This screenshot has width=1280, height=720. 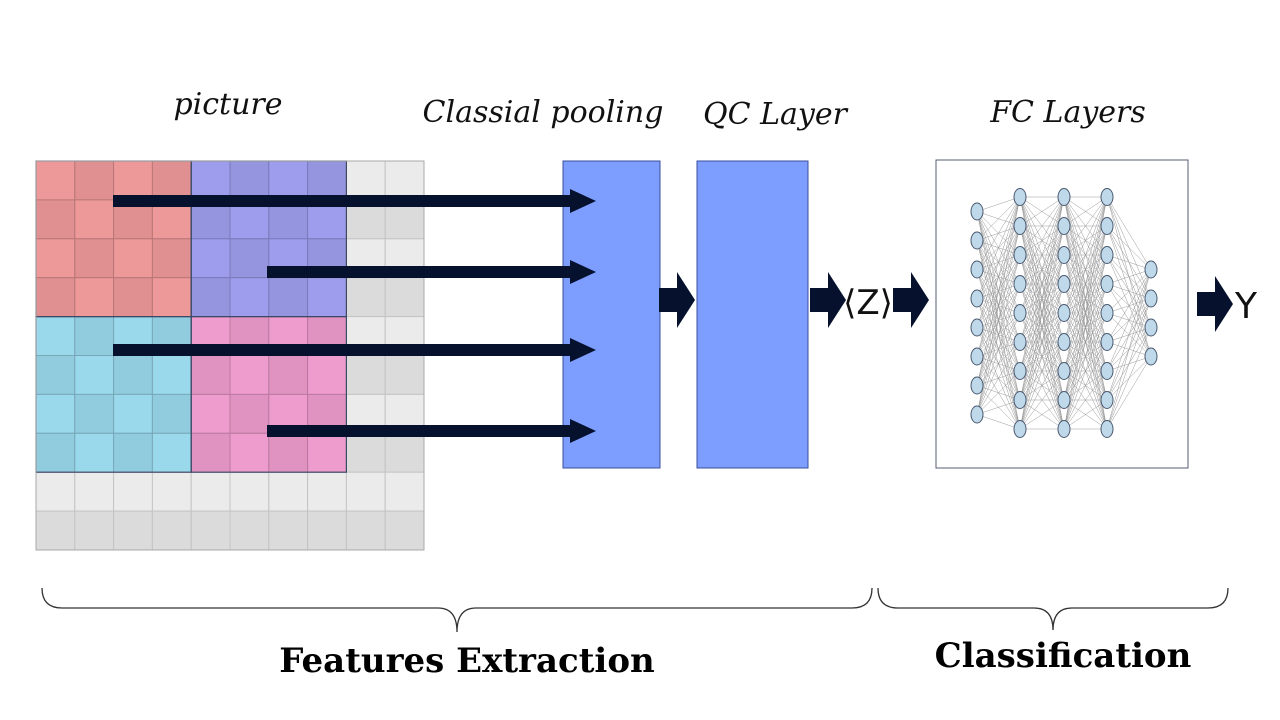 What do you see at coordinates (946, 302) in the screenshot?
I see `block-arrows` at bounding box center [946, 302].